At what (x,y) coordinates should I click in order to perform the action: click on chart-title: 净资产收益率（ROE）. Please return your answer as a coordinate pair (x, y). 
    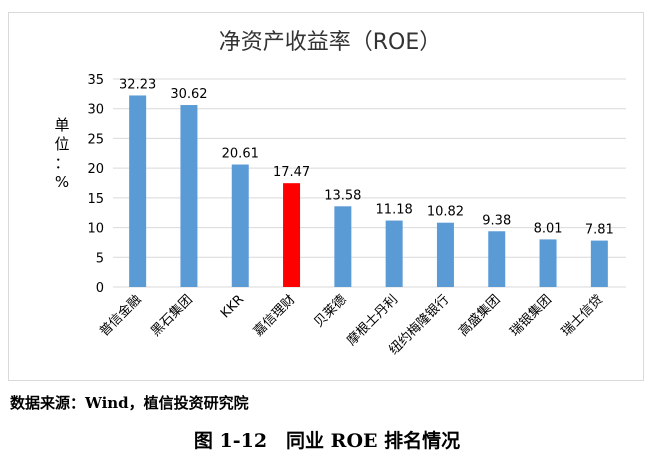
    Looking at the image, I should click on (330, 42).